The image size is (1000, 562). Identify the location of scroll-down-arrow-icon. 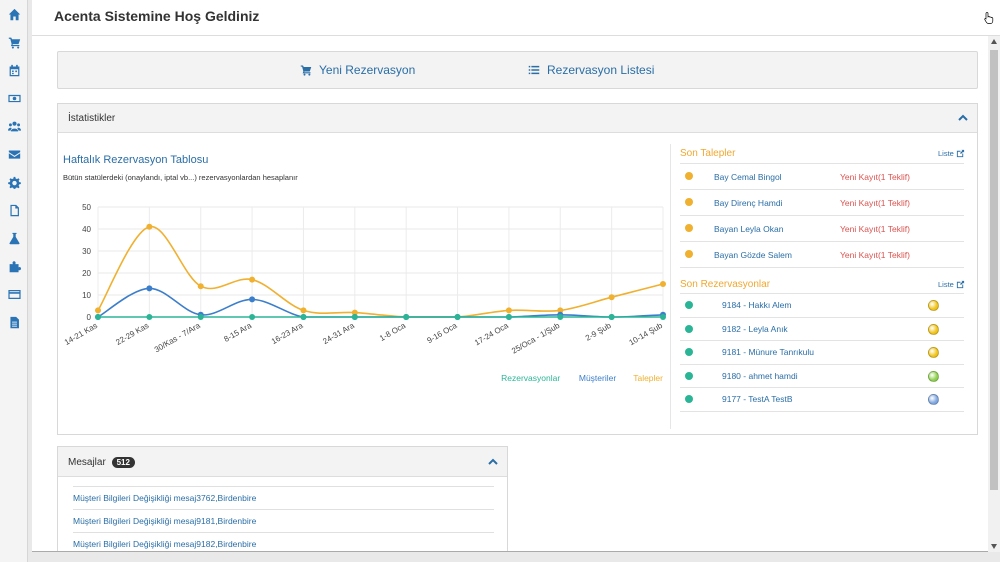
(994, 546).